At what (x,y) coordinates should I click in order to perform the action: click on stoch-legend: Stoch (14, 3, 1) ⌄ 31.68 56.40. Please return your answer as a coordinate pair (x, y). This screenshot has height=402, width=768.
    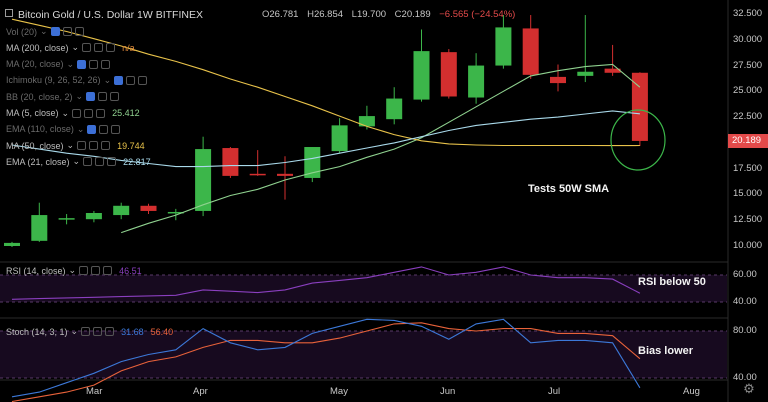
    Looking at the image, I should click on (89, 331).